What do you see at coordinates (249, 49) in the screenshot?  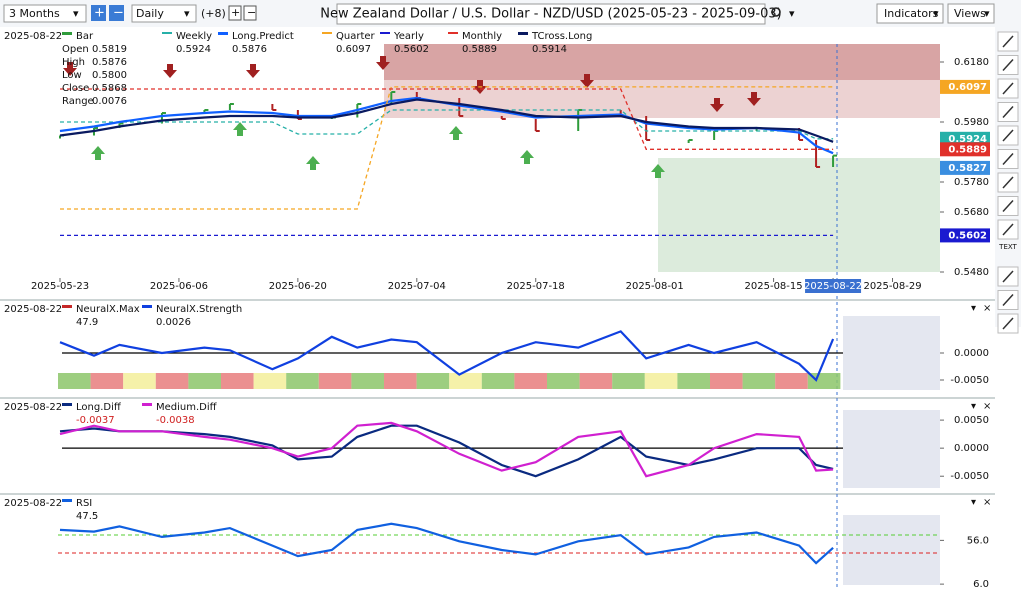 I see `legend-value: 0.5876` at bounding box center [249, 49].